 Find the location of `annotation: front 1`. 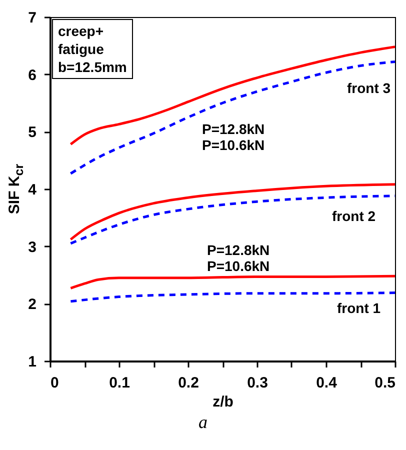

annotation: front 1 is located at coordinates (359, 308).